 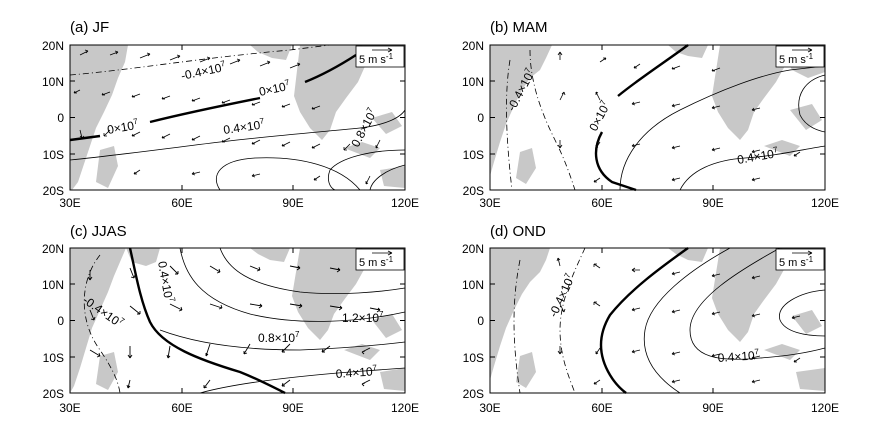 I want to click on panel-b-scale-box: 5 m s-1, so click(x=800, y=56).